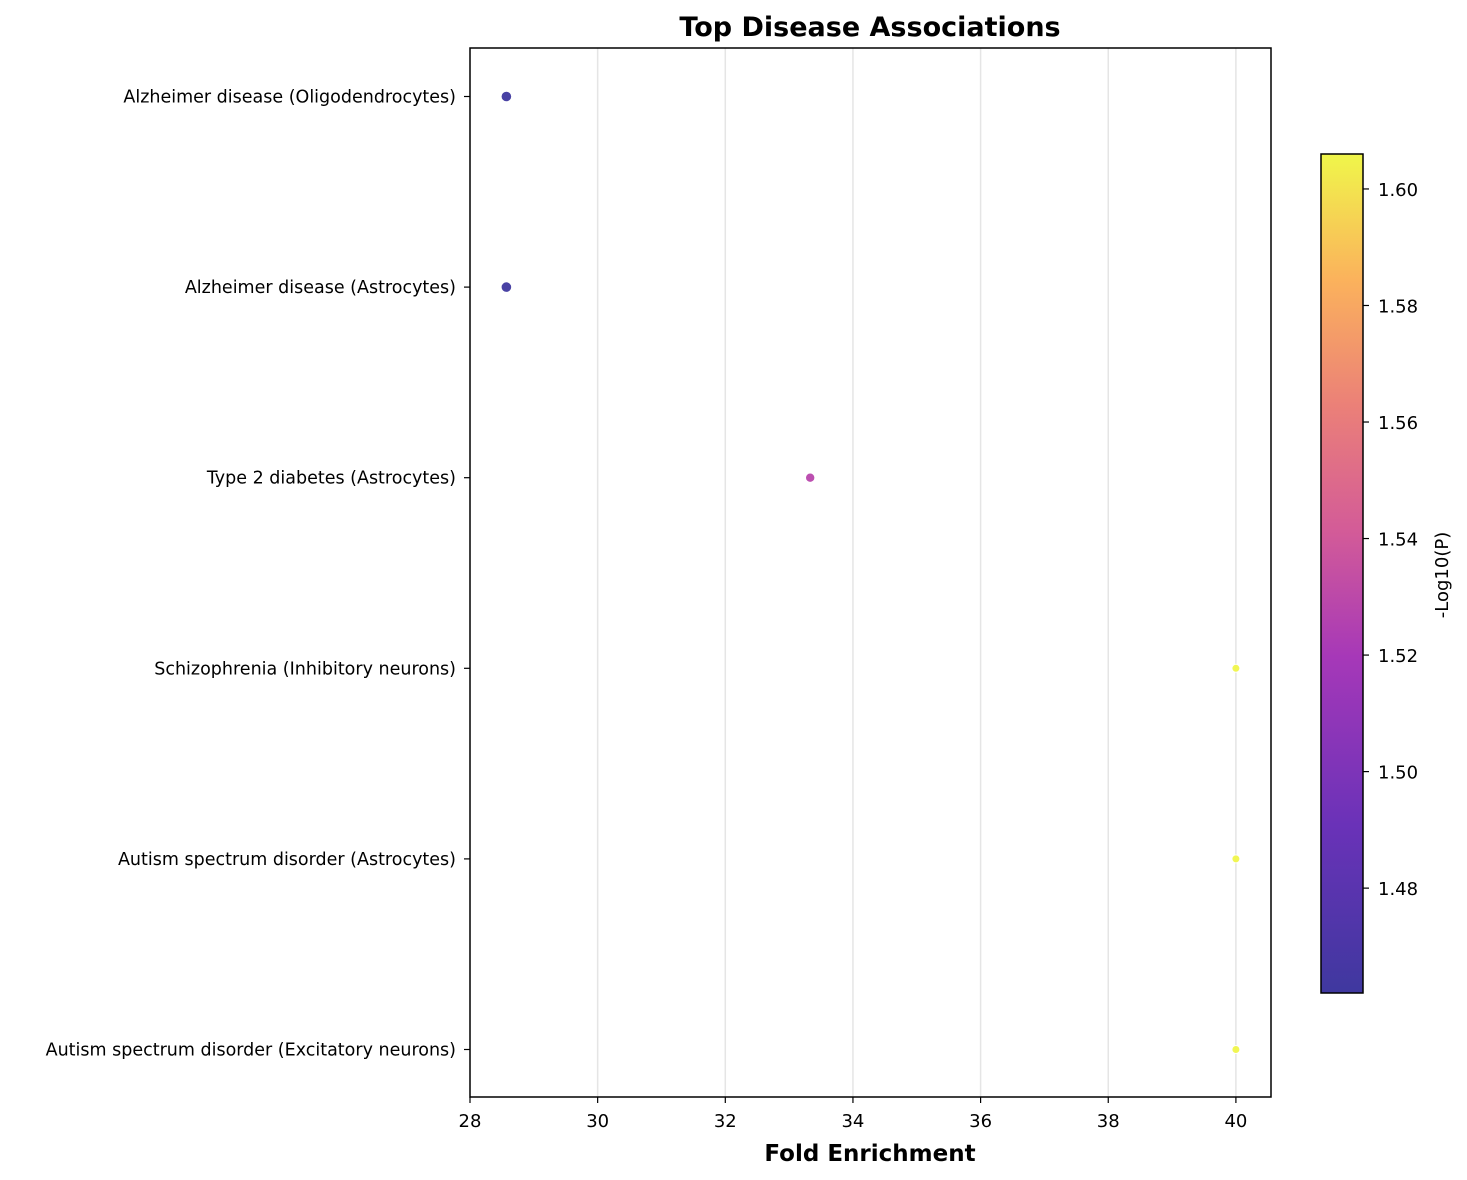 This screenshot has width=1467, height=1180. Describe the element at coordinates (869, 1154) in the screenshot. I see `x-axis-label: Fold Enrichment` at that location.